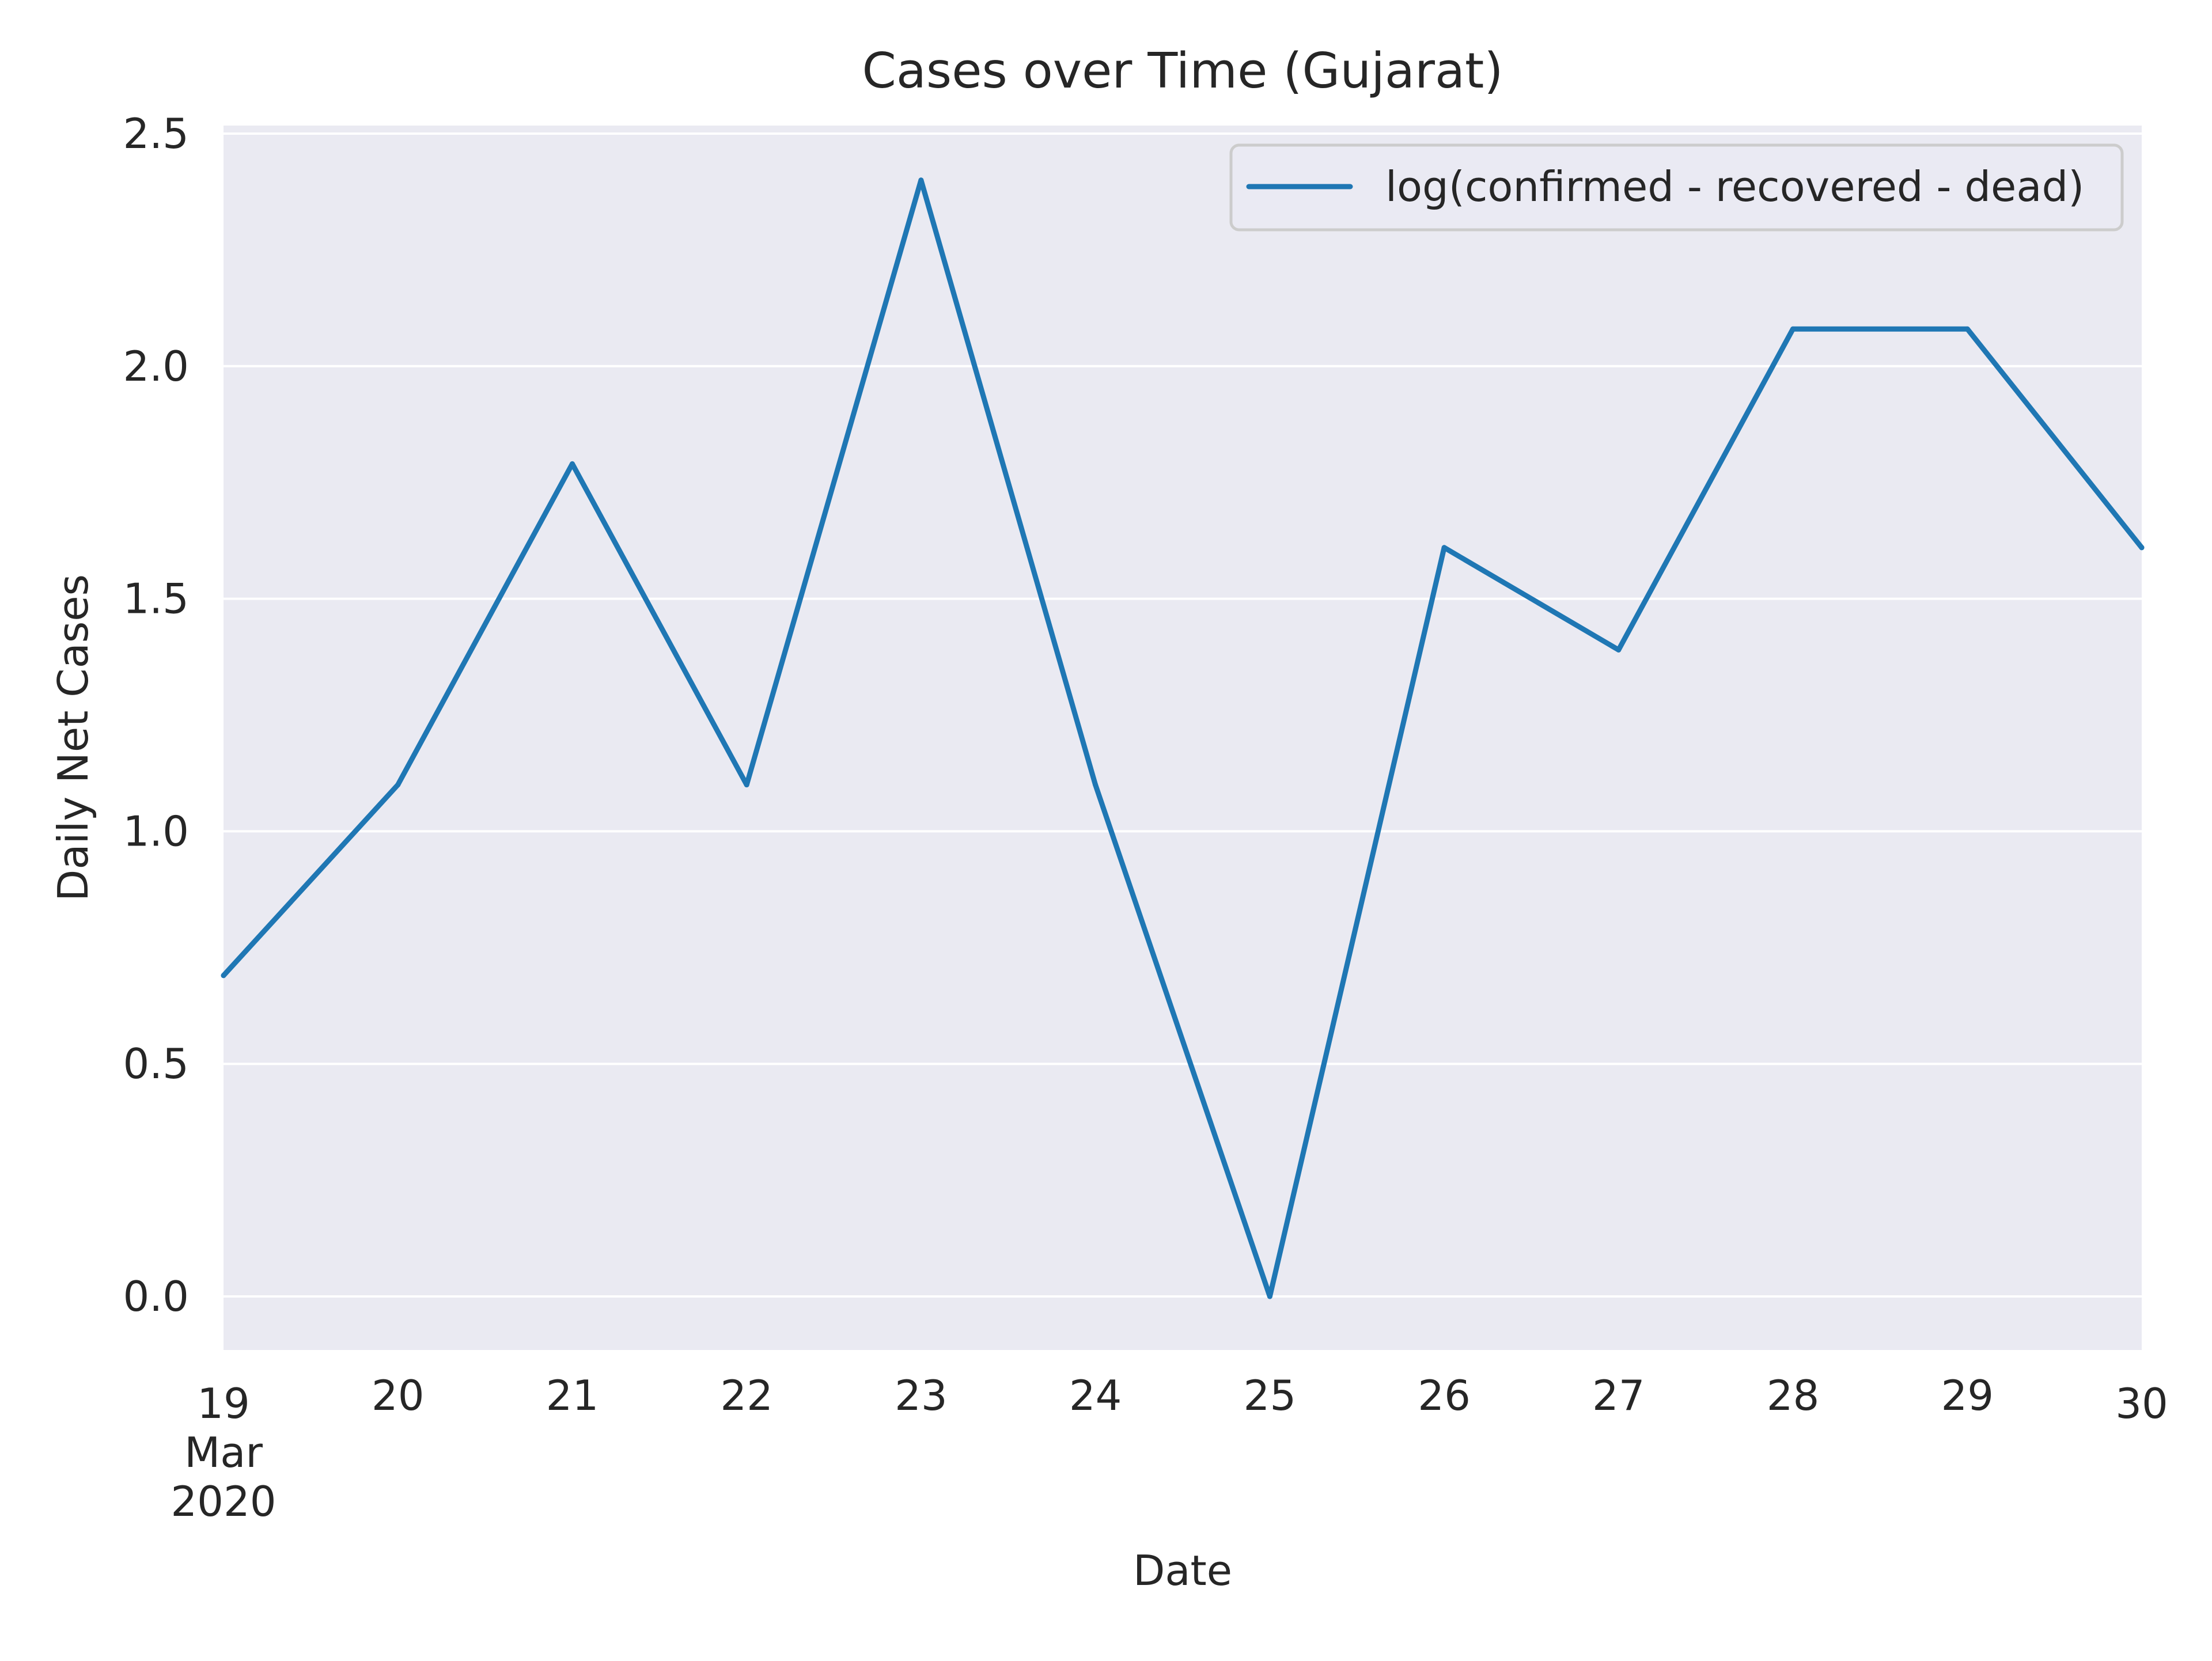 This screenshot has height=1661, width=2212. Describe the element at coordinates (921, 1395) in the screenshot. I see `x-tick-label: 23` at that location.